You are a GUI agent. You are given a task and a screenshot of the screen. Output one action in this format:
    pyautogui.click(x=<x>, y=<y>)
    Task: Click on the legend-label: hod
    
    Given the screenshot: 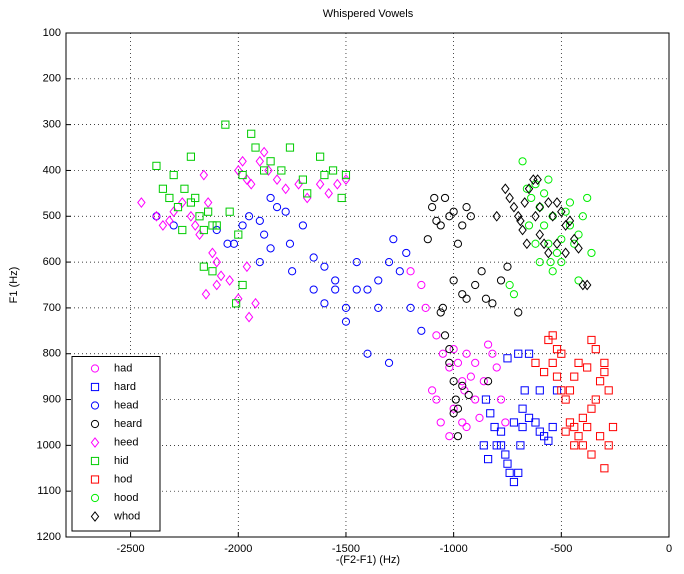 What is the action you would take?
    pyautogui.click(x=123, y=479)
    